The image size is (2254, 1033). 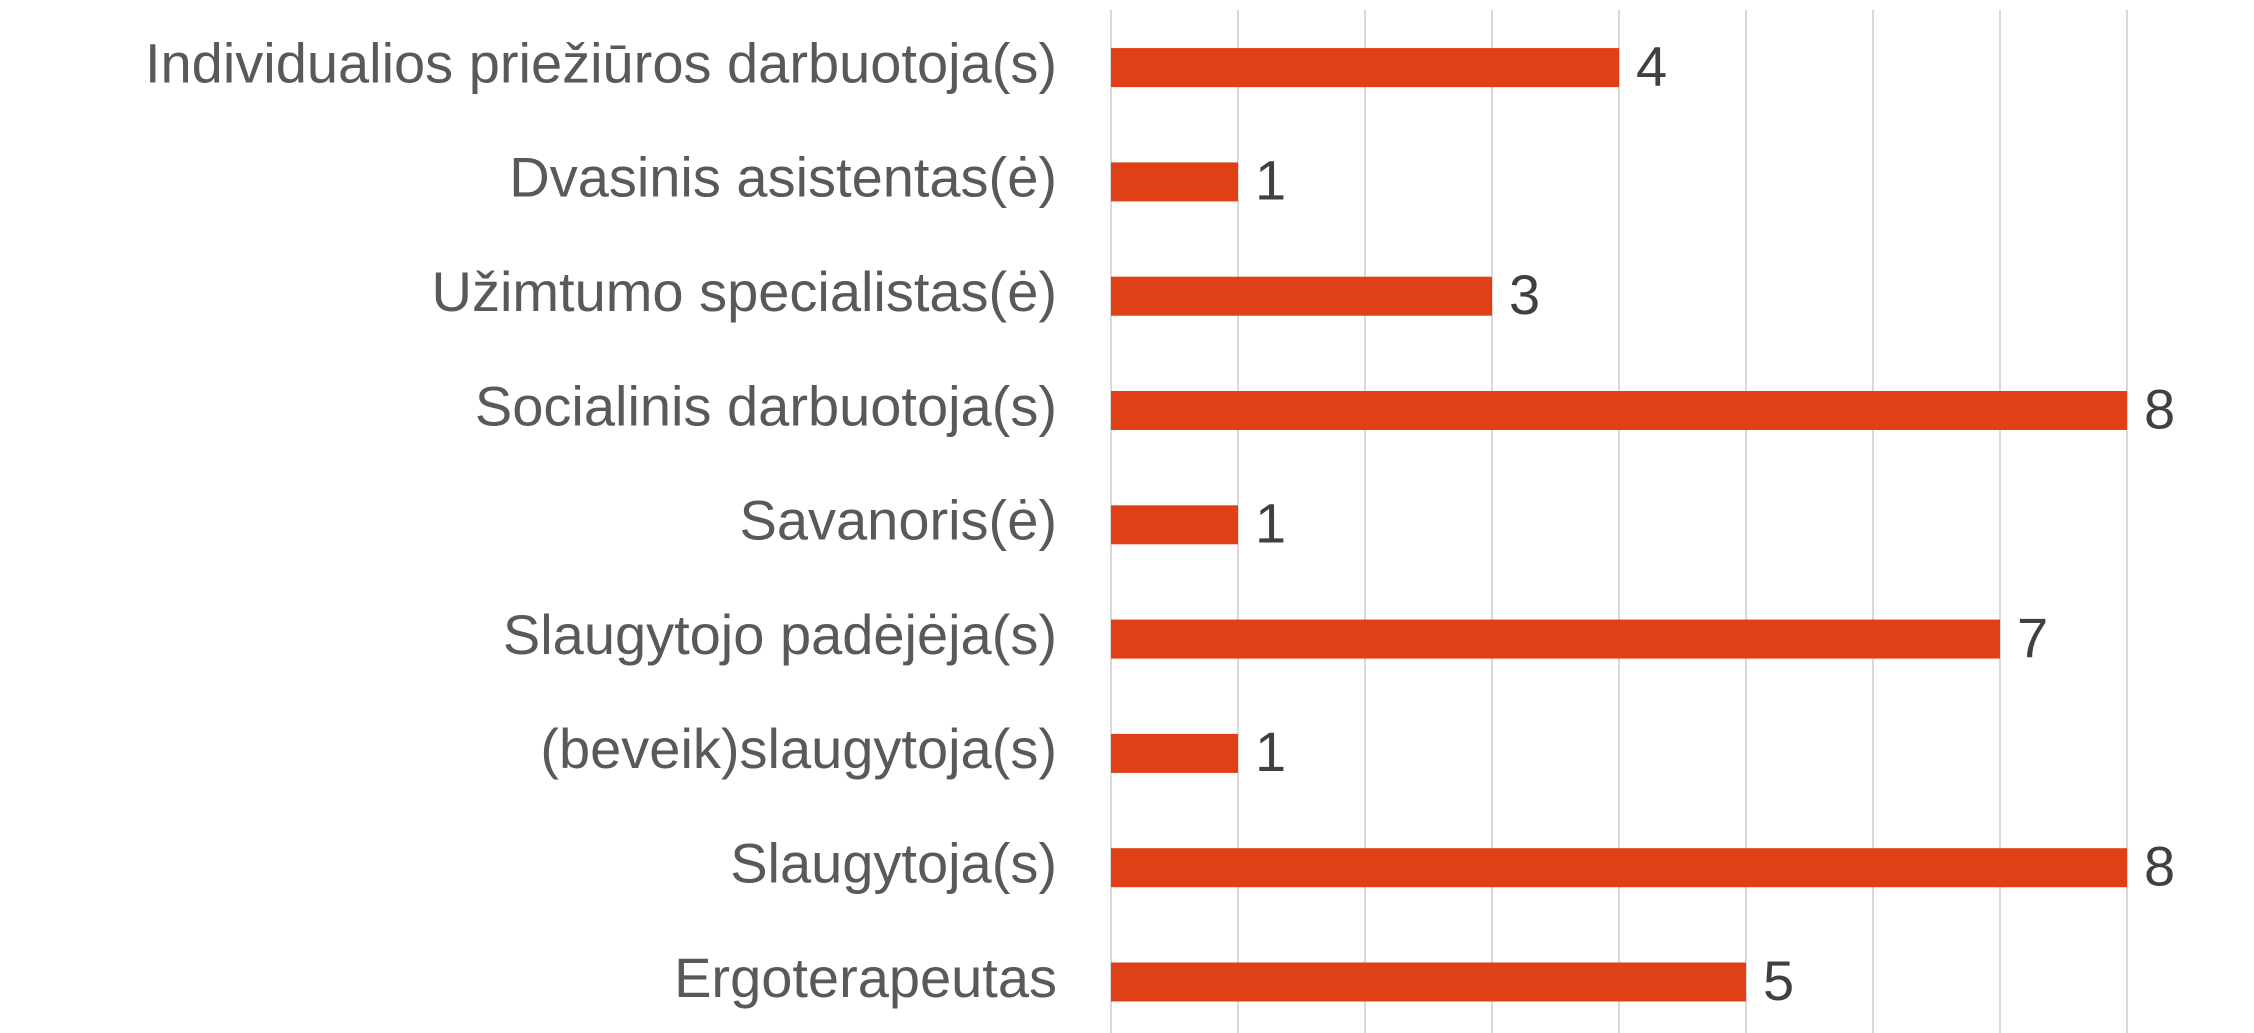 What do you see at coordinates (766, 405) in the screenshot?
I see `category-label: Socialinis darbuotoja(s)` at bounding box center [766, 405].